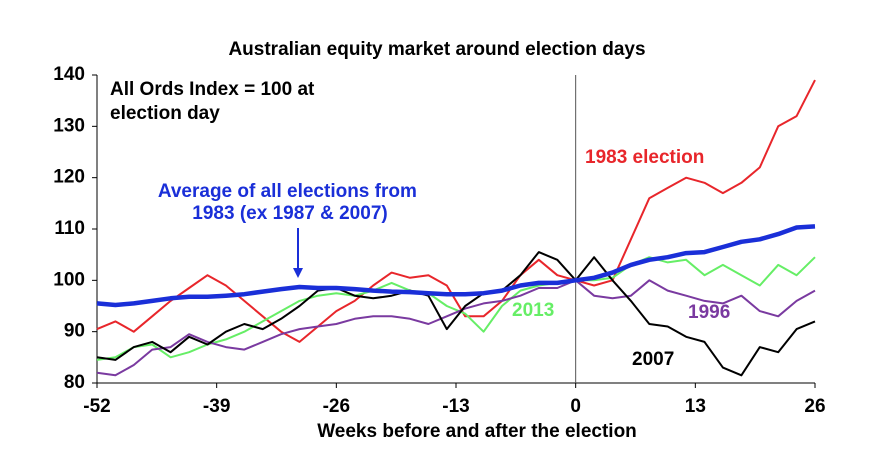 The width and height of the screenshot is (874, 471). Describe the element at coordinates (74, 331) in the screenshot. I see `y-tick-label: 90` at that location.